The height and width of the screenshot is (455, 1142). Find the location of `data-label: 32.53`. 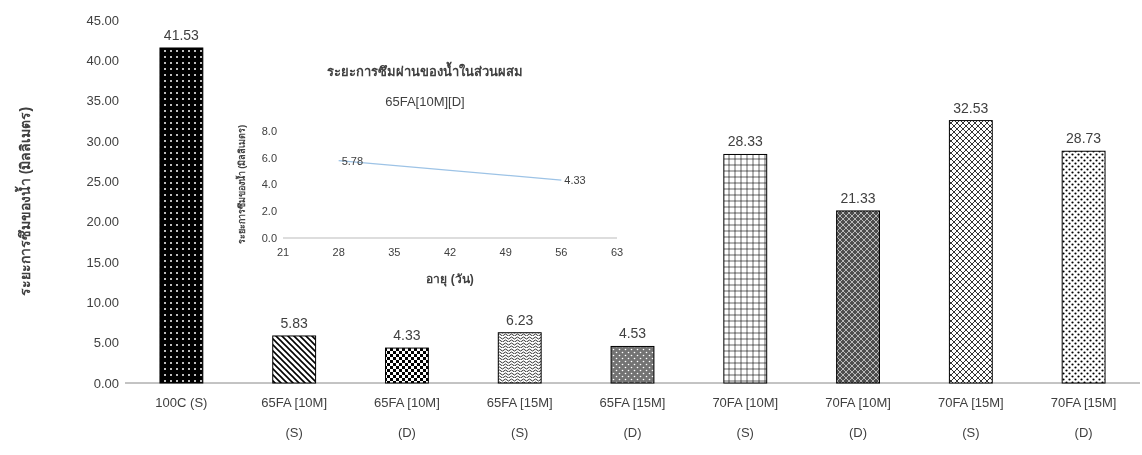

data-label: 32.53 is located at coordinates (971, 107).